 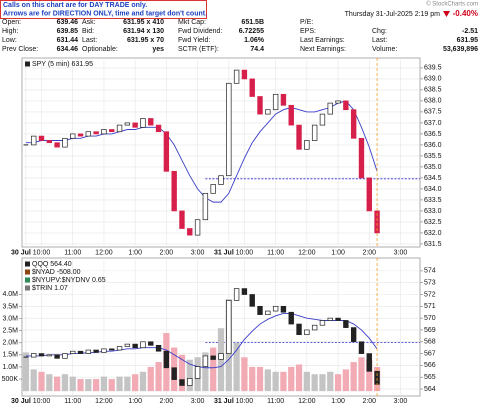 I want to click on y-tick-label: 635.5, so click(x=433, y=156).